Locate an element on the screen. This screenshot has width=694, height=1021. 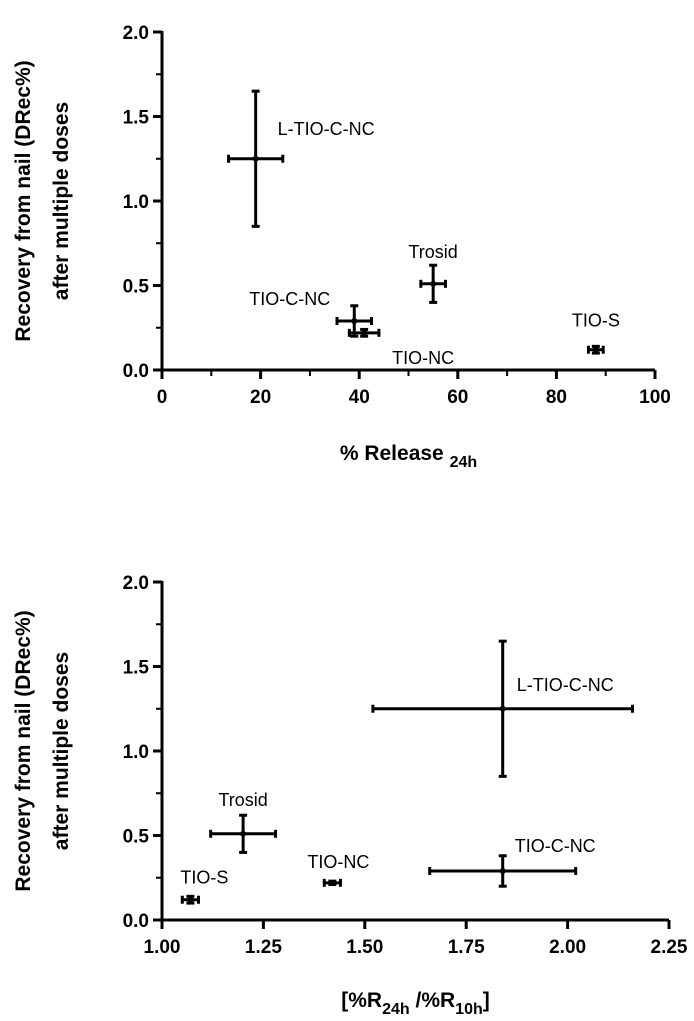
x-axis-title: [%R24h /%R10h] is located at coordinates (415, 1003).